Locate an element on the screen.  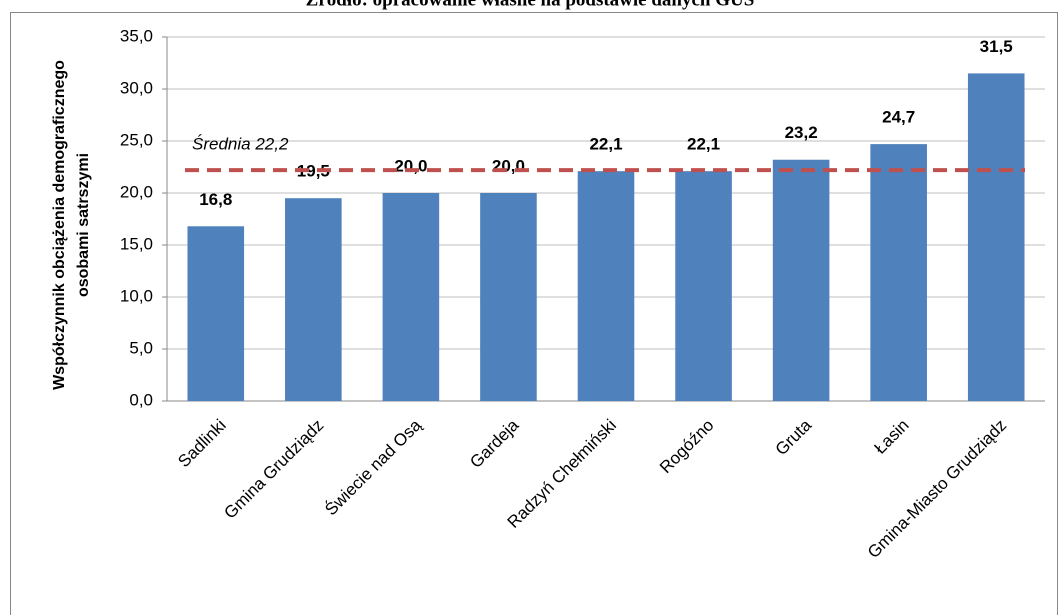
y-tick-label: 0,0 is located at coordinates (141, 399).